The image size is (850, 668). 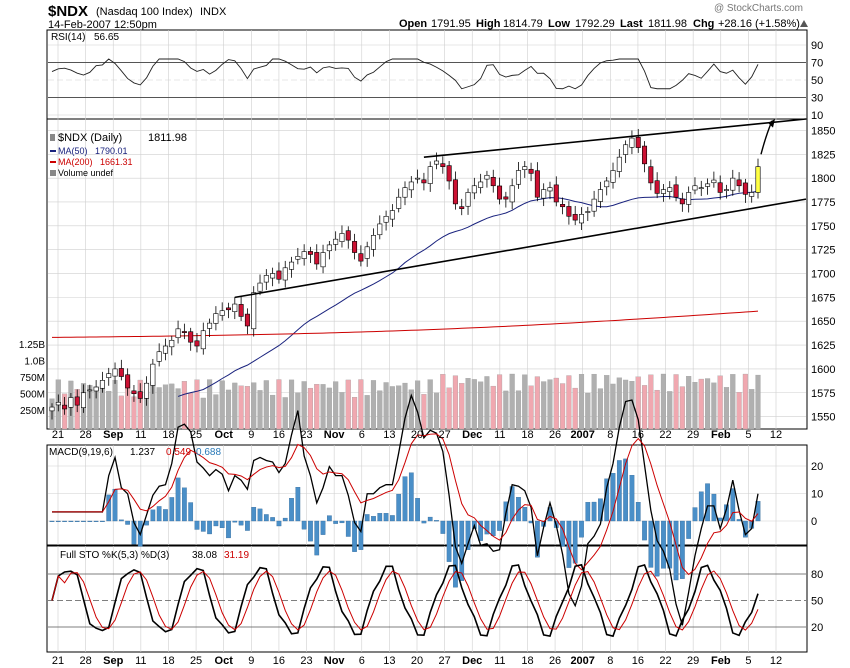 I want to click on date-label: Feb, so click(x=721, y=661).